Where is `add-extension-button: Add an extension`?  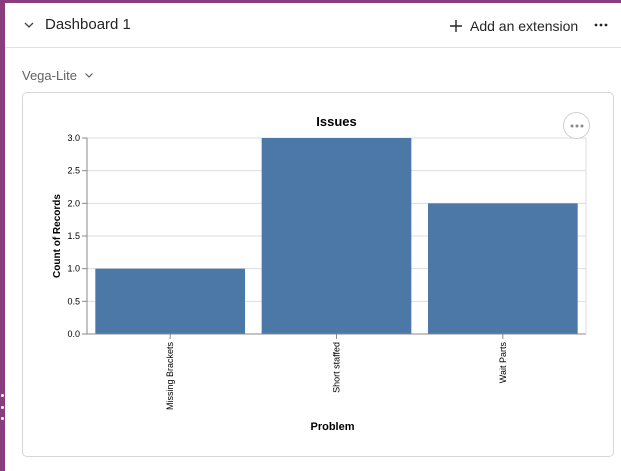
add-extension-button: Add an extension is located at coordinates (513, 26).